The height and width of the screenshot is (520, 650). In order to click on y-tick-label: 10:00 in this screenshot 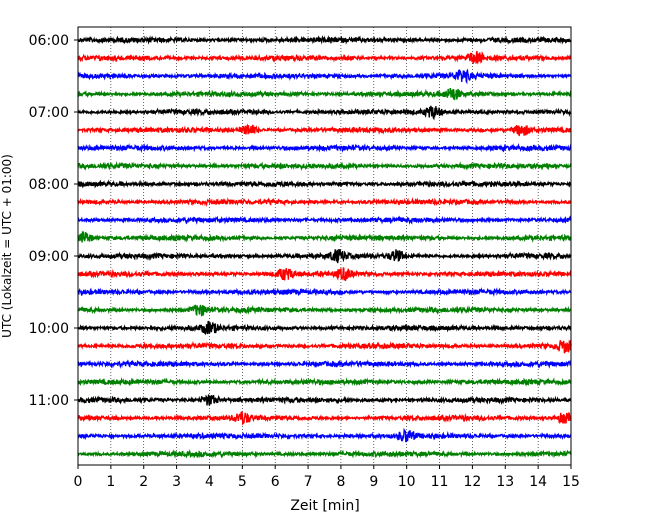, I will do `click(49, 329)`.